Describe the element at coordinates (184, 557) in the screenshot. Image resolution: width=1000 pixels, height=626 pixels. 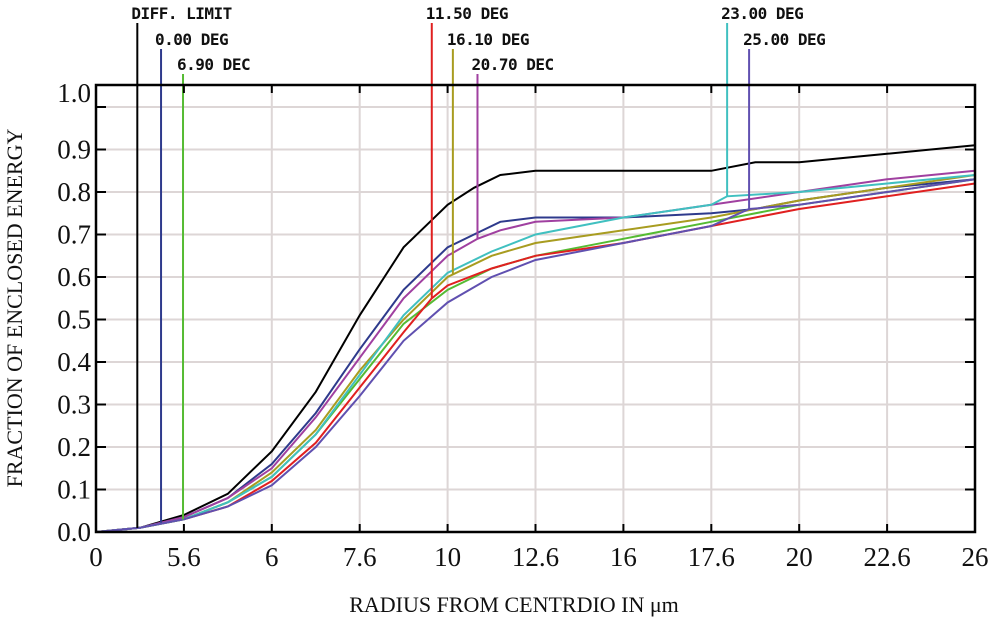
I see `x-tick-label: 5.6` at that location.